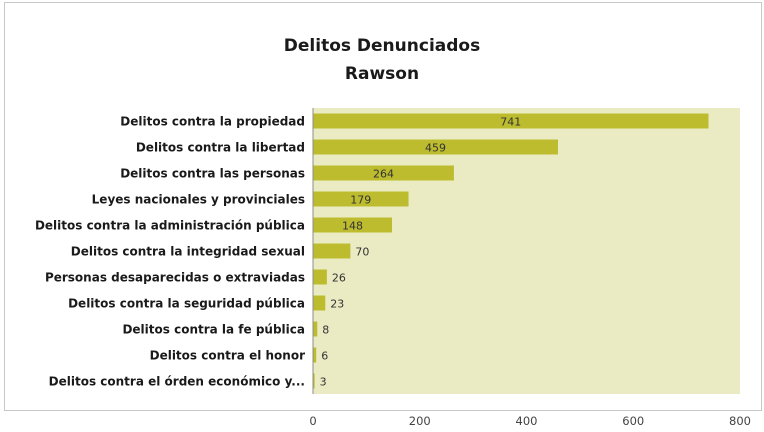  I want to click on data-label: 6, so click(324, 356).